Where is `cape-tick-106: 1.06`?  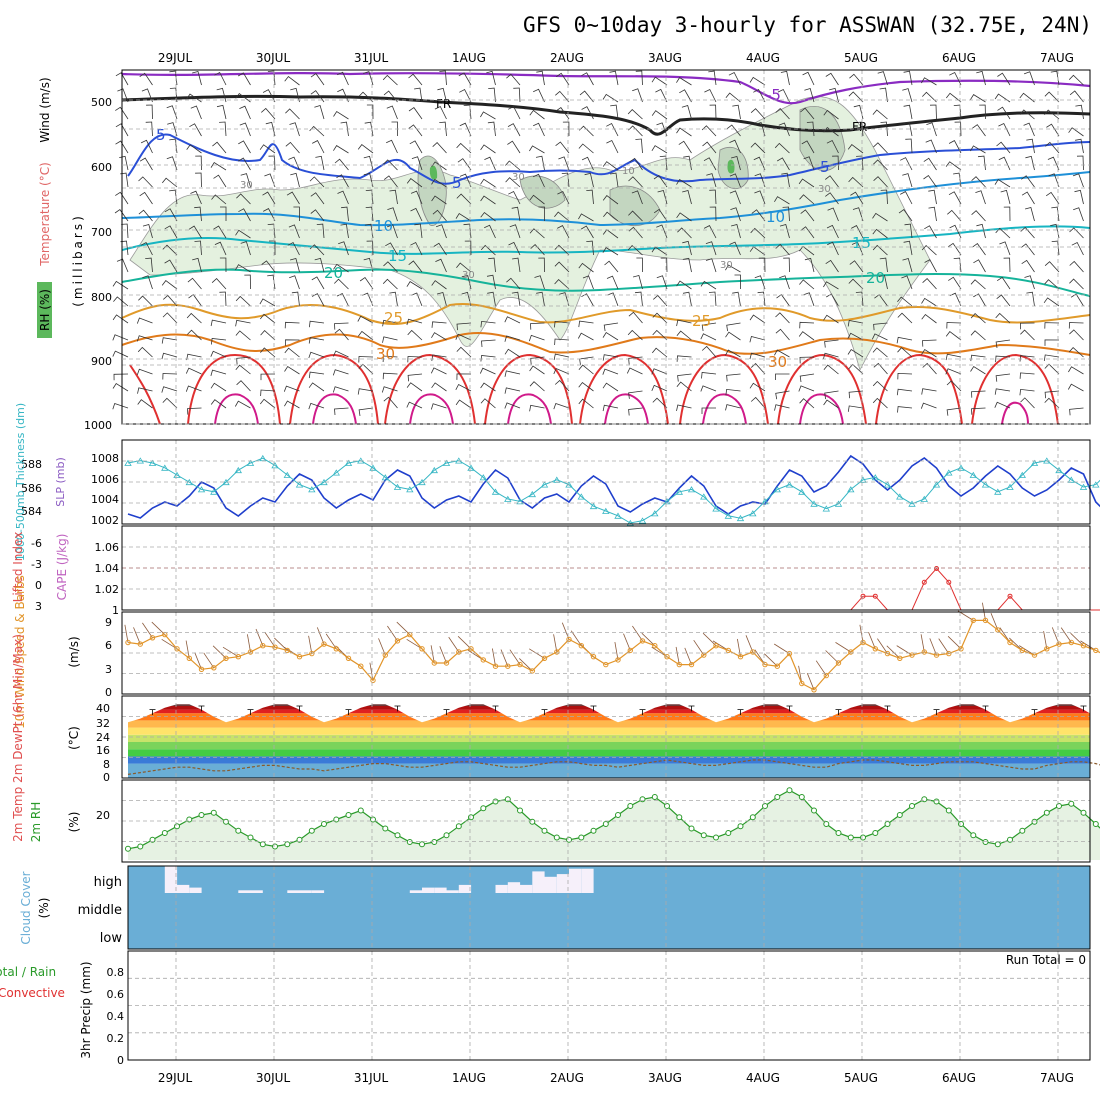 cape-tick-106: 1.06 is located at coordinates (107, 547).